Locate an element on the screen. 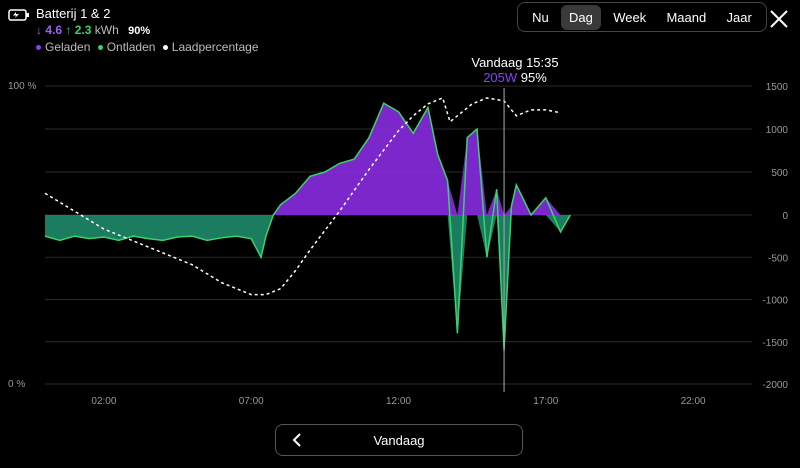 This screenshot has height=468, width=800. tab-maand: Maand is located at coordinates (686, 17).